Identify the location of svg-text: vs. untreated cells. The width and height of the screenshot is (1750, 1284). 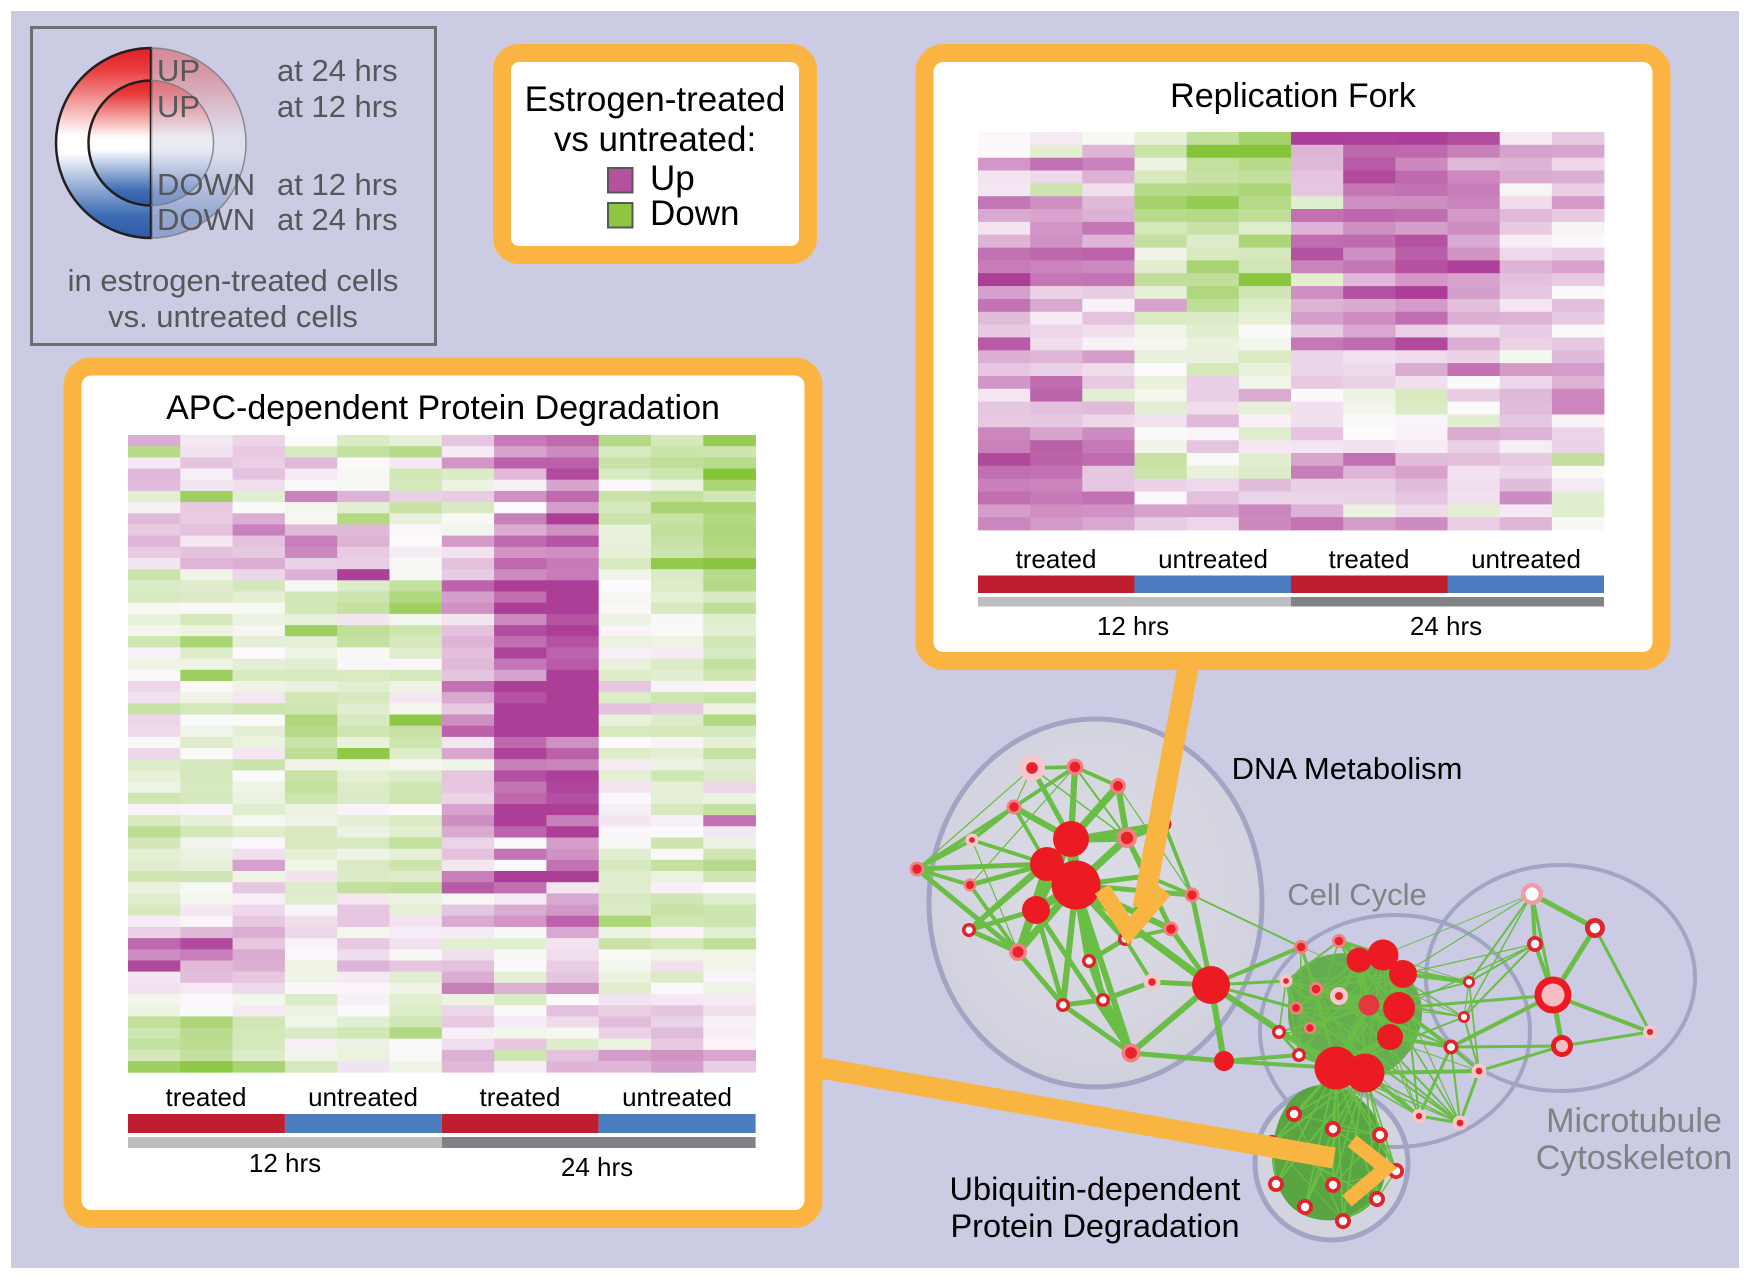
(233, 316).